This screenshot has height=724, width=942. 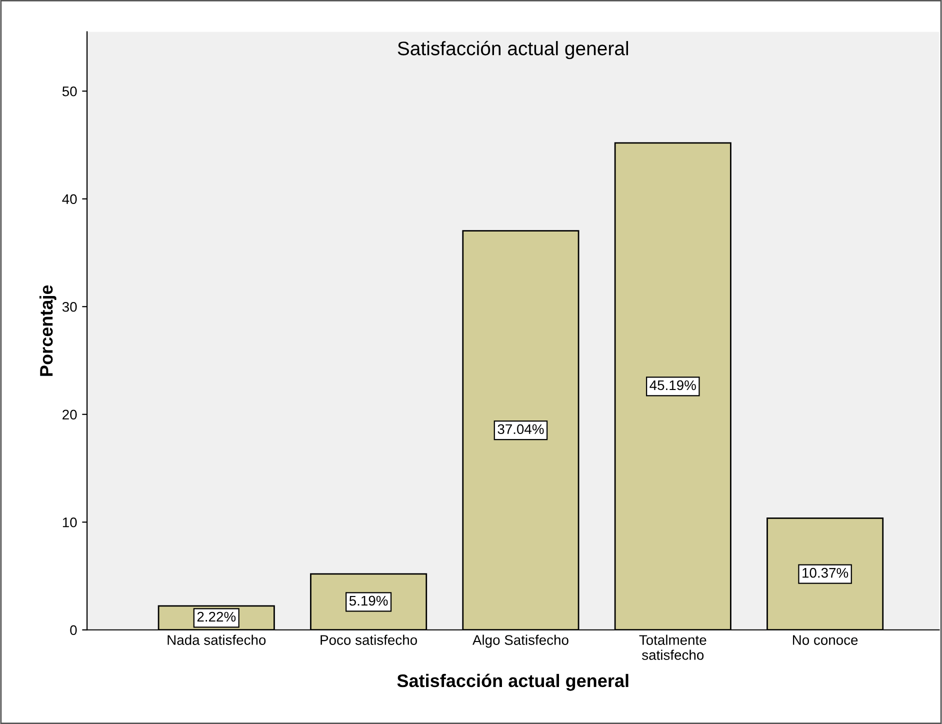 I want to click on x-tick-label: Algo Satisfecho, so click(x=520, y=641).